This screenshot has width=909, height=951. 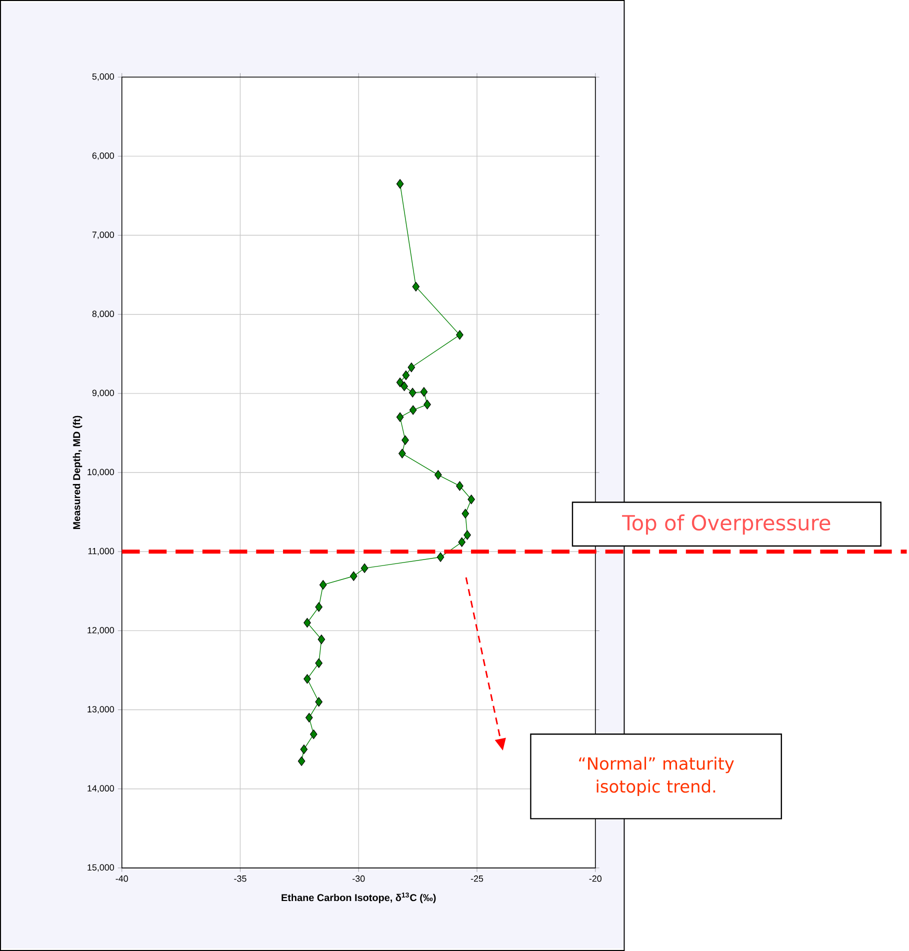 What do you see at coordinates (240, 878) in the screenshot?
I see `x-tick-label: -35` at bounding box center [240, 878].